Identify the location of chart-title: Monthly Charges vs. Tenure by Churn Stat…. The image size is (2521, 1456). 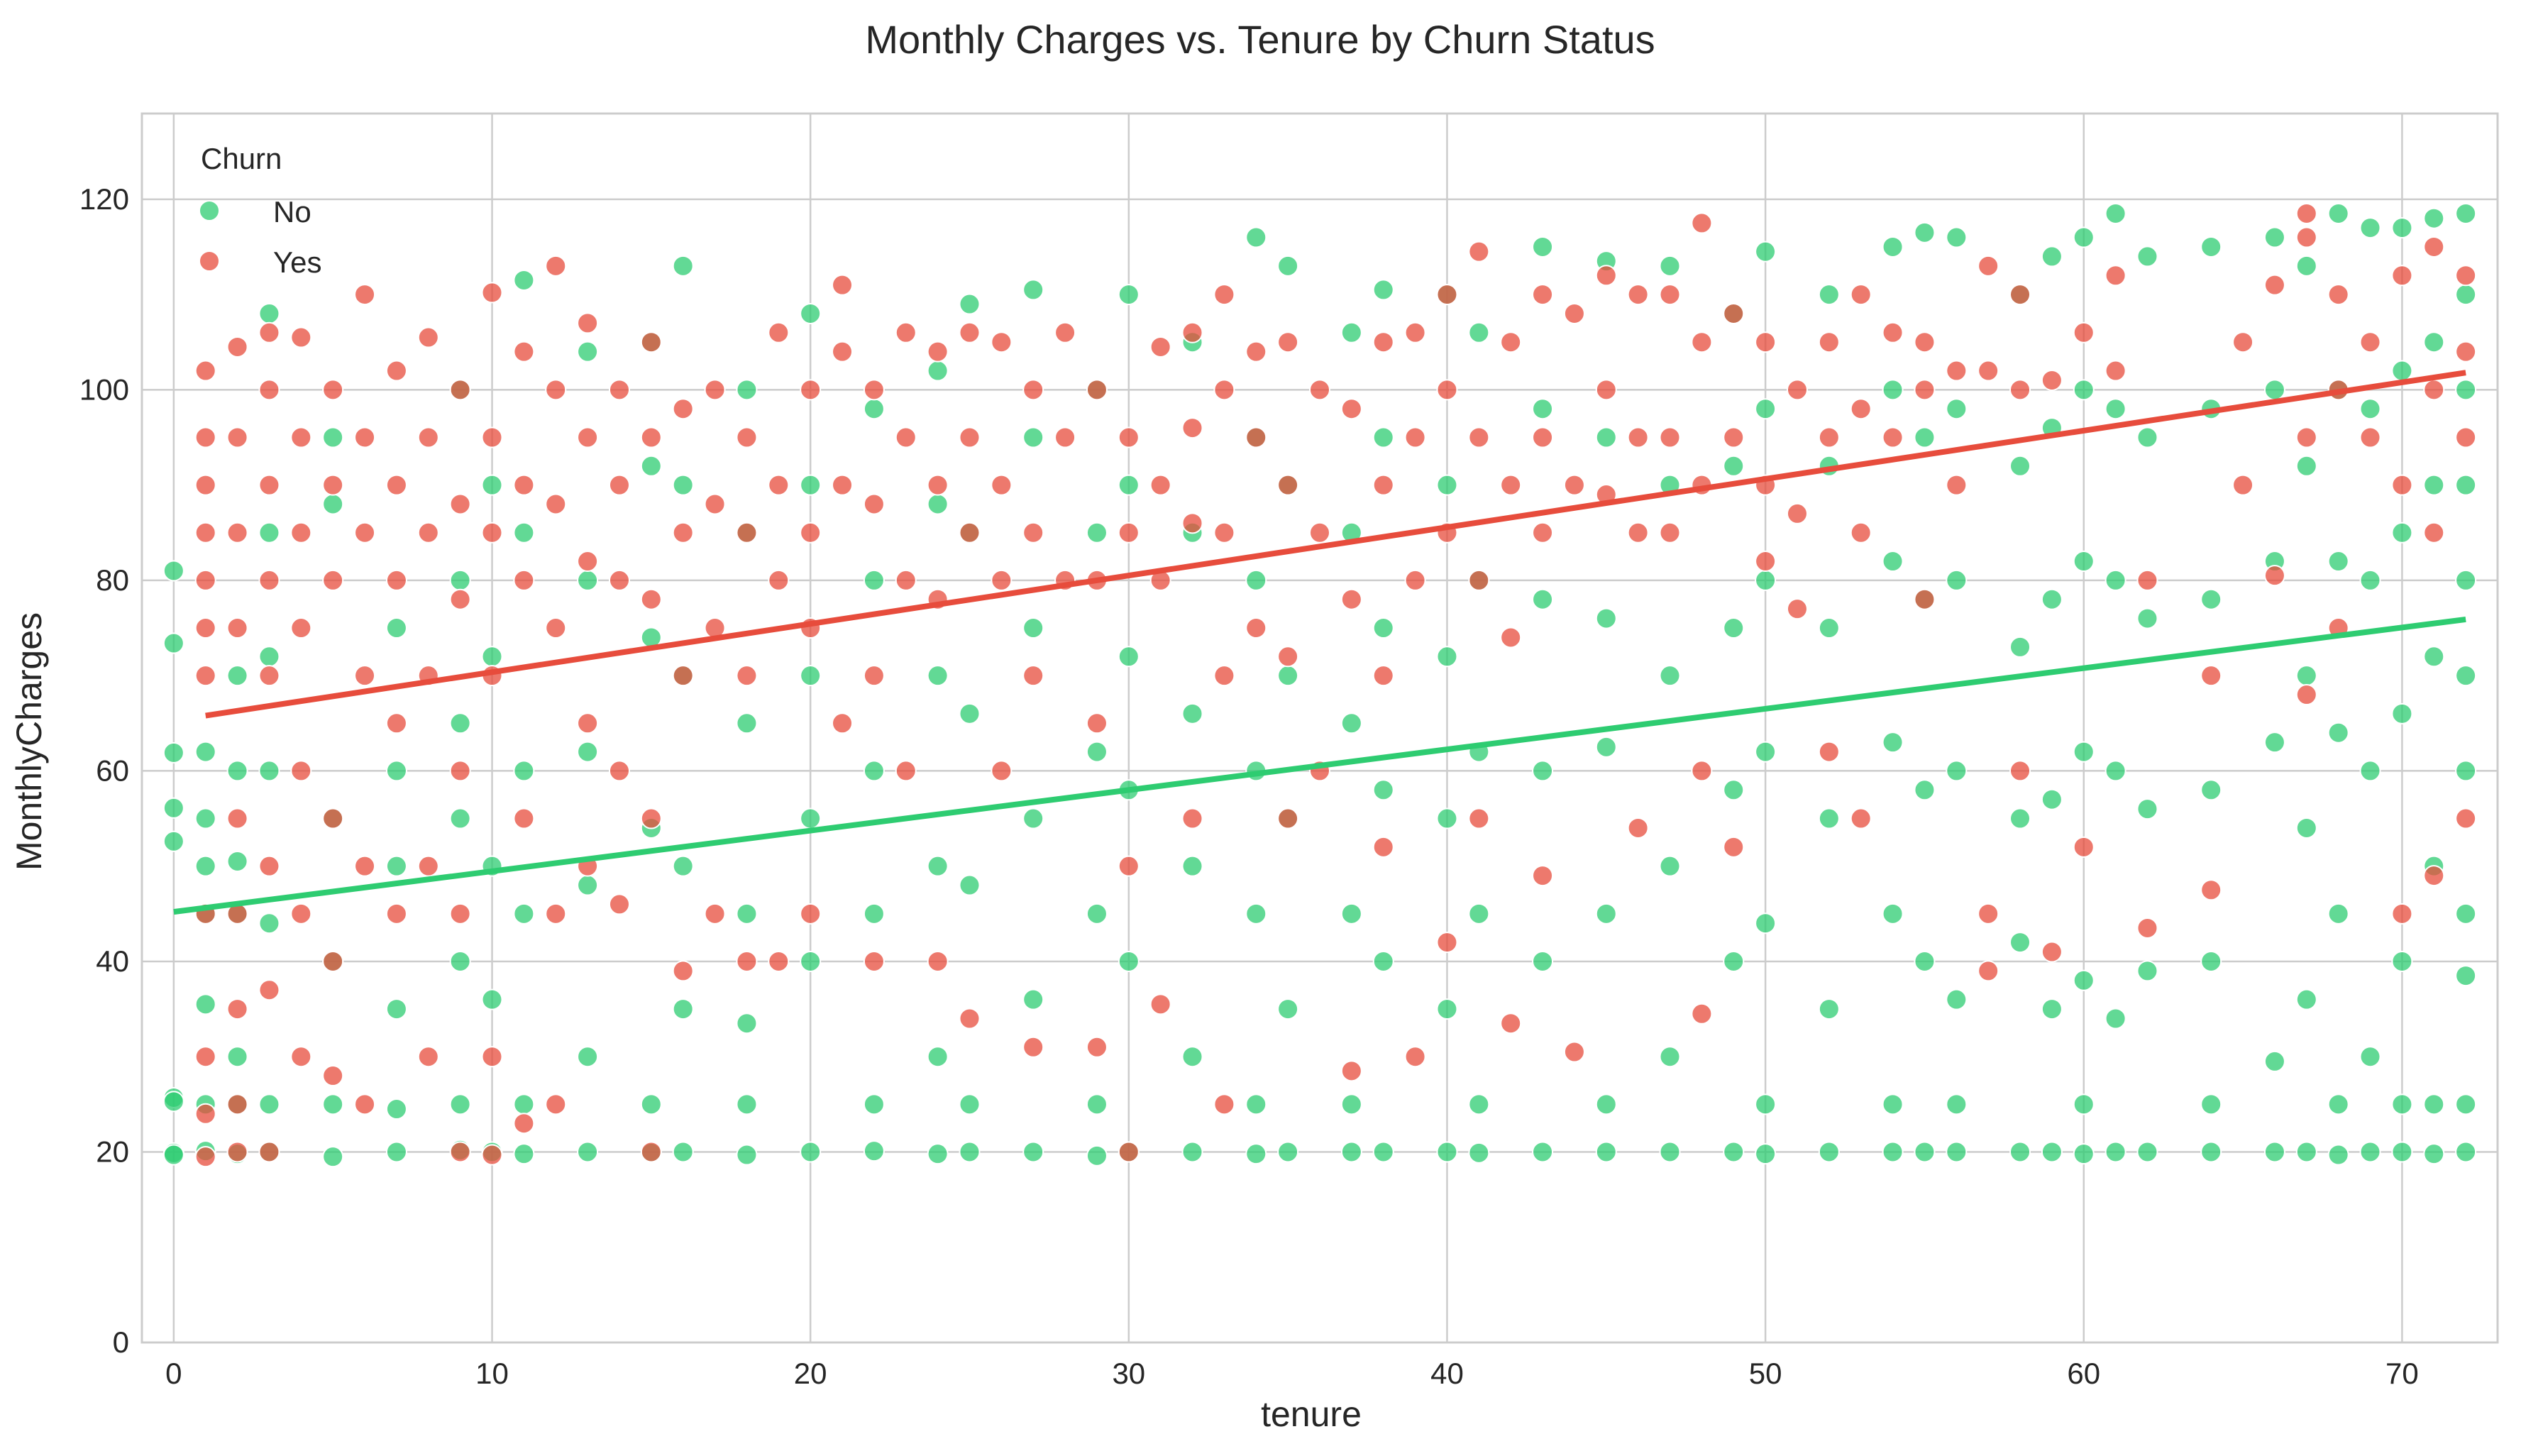
(1260, 39).